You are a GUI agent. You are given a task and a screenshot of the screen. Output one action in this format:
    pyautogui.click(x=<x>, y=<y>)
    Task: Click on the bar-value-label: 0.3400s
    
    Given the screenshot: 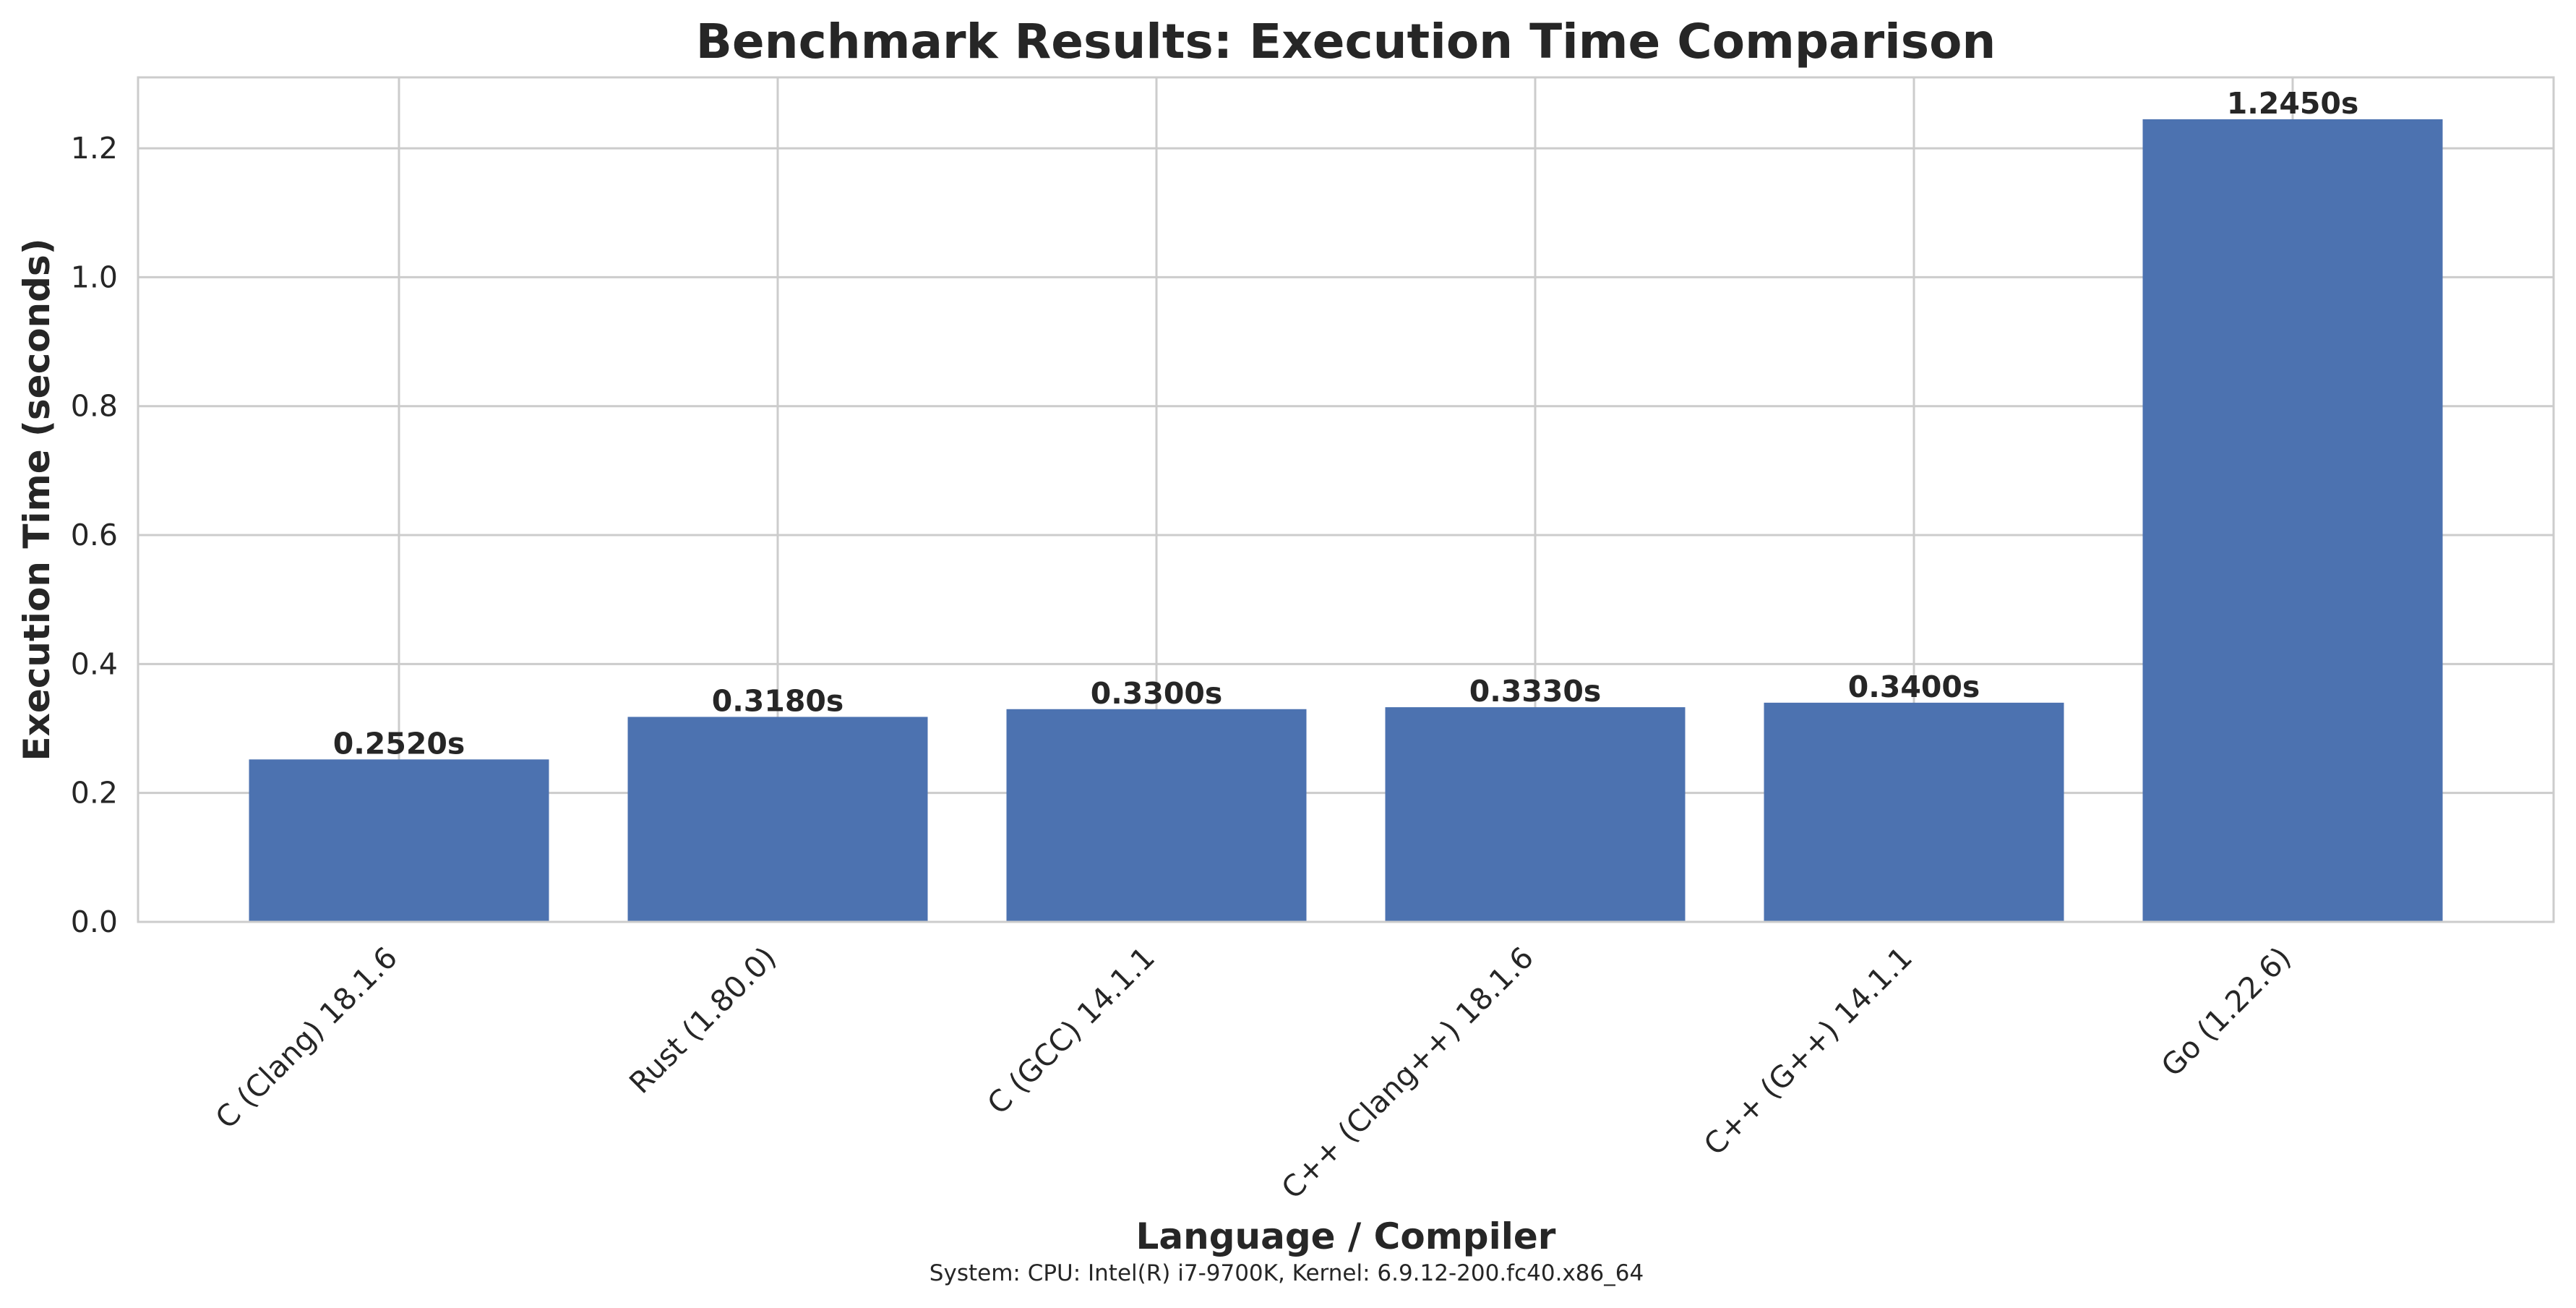 What is the action you would take?
    pyautogui.click(x=1914, y=687)
    